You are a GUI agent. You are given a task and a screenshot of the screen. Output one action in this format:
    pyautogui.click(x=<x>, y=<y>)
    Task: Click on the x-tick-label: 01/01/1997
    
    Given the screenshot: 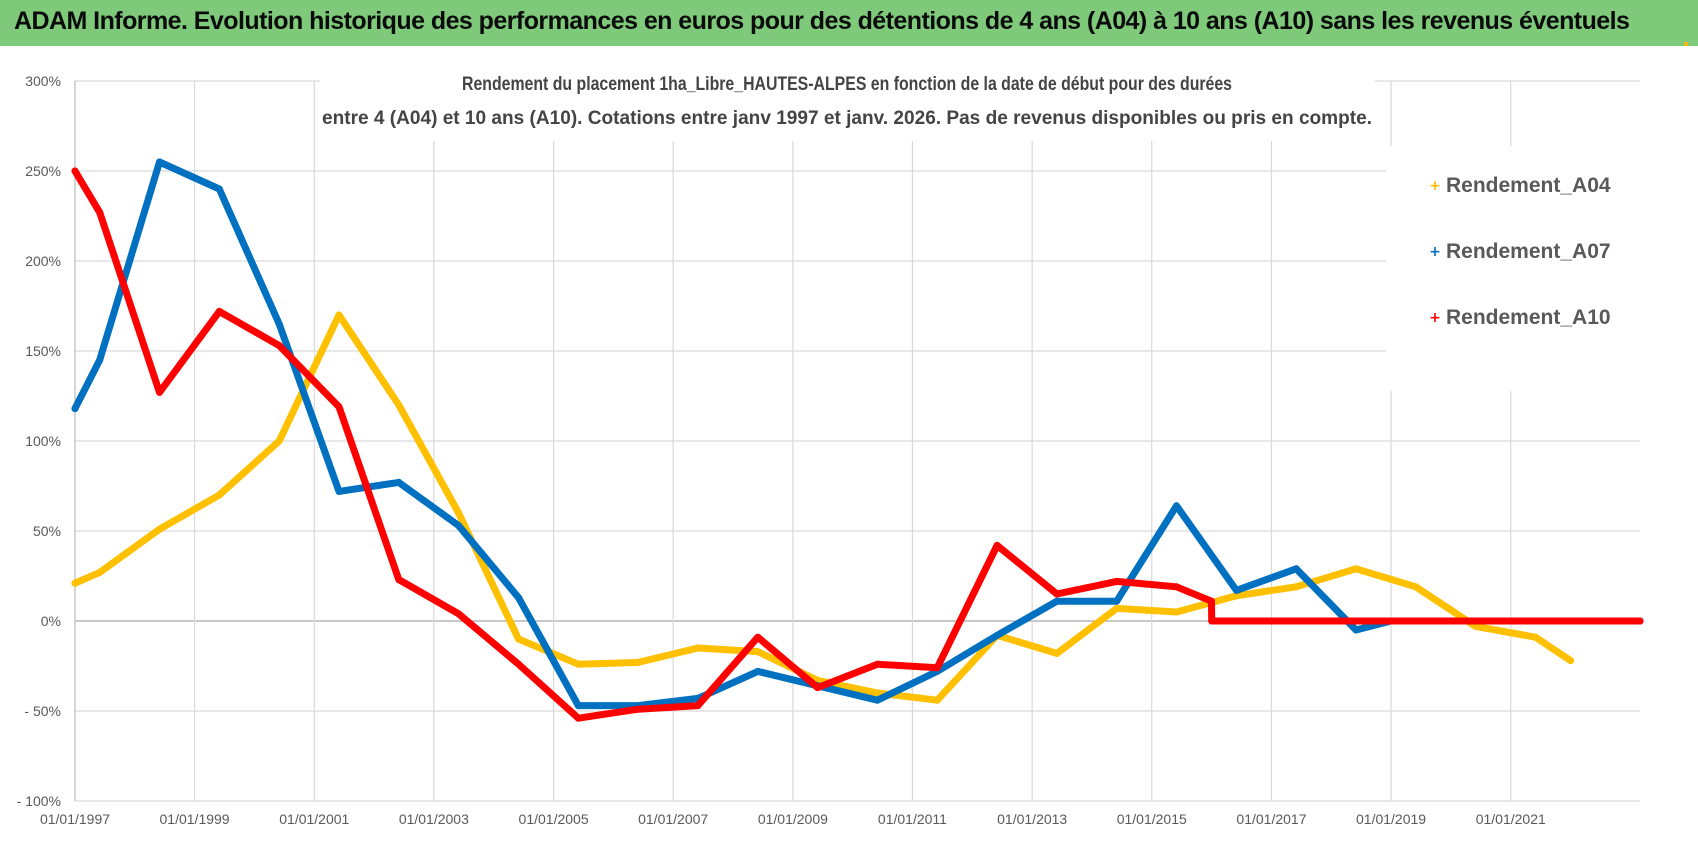 What is the action you would take?
    pyautogui.click(x=75, y=819)
    